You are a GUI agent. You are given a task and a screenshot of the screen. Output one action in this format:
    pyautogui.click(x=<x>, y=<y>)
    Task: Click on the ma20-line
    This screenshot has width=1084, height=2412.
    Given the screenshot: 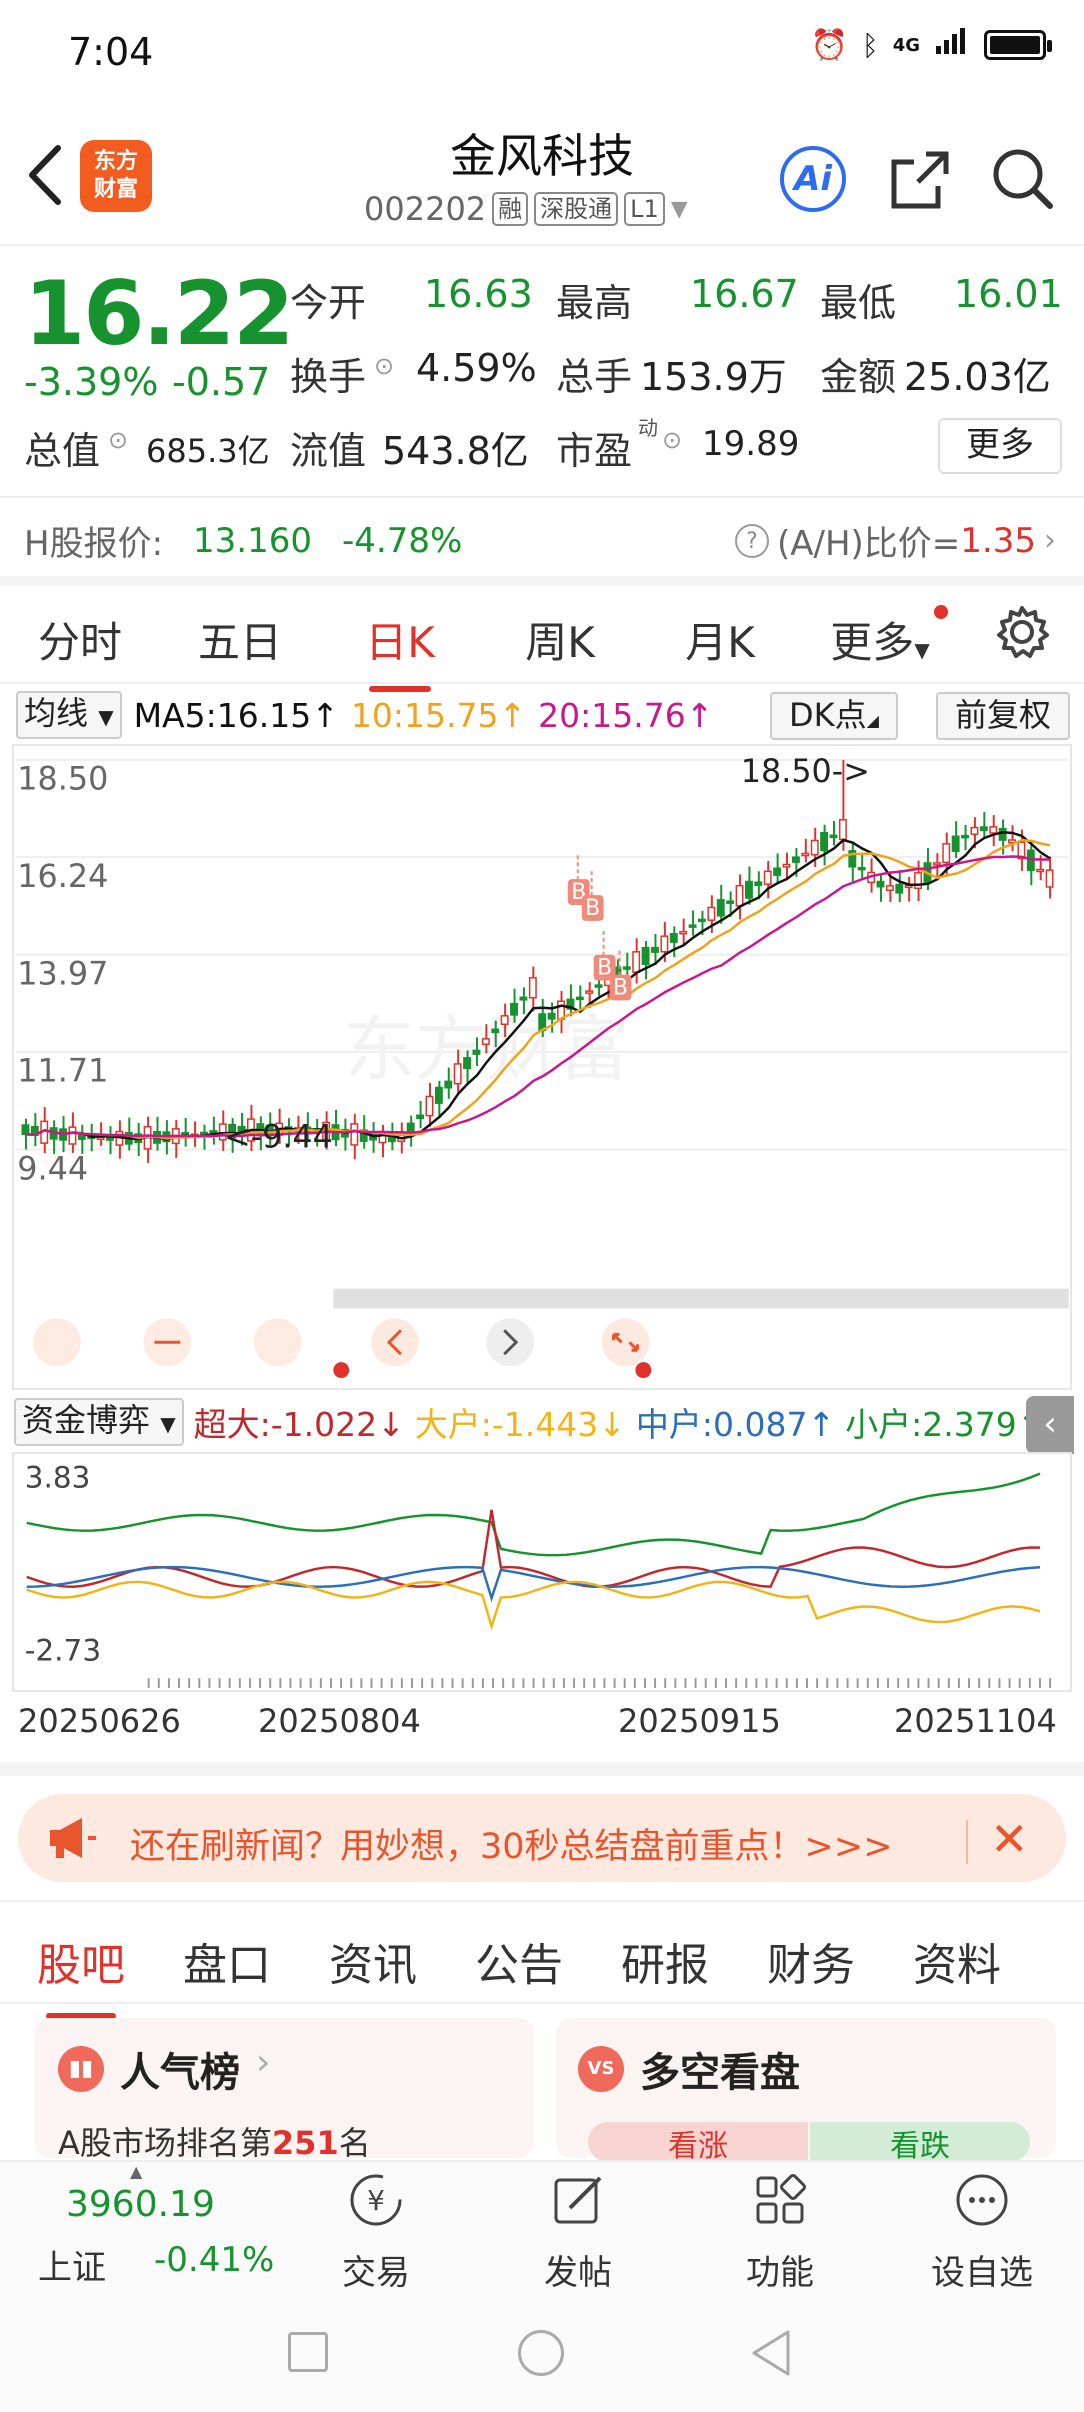 What is the action you would take?
    pyautogui.click(x=538, y=996)
    